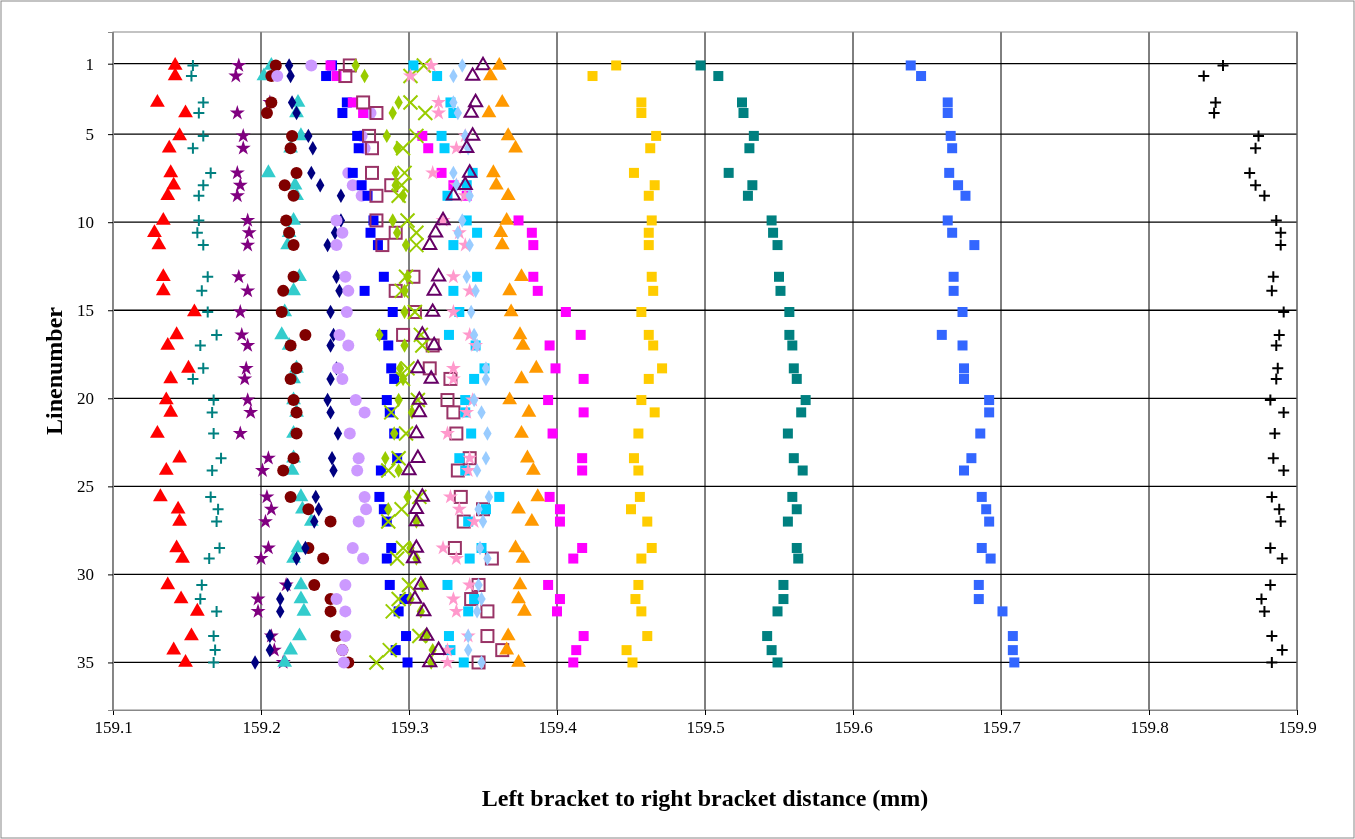 This screenshot has width=1355, height=839. I want to click on x-tick-label: 159.3, so click(409, 728).